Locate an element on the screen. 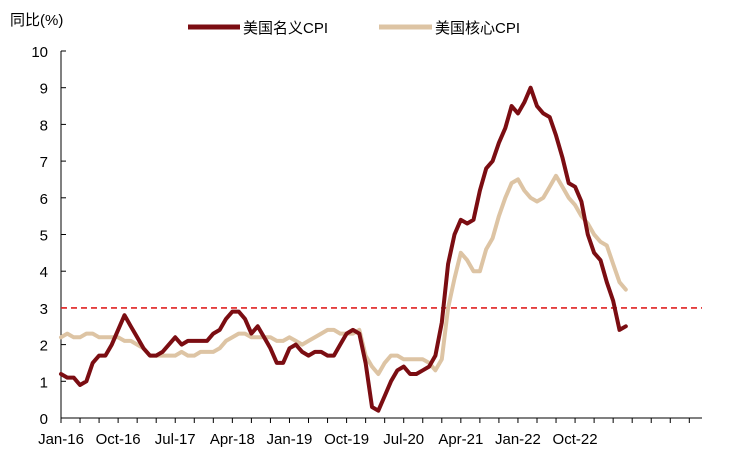  y-tick-label: 5 is located at coordinates (44, 236).